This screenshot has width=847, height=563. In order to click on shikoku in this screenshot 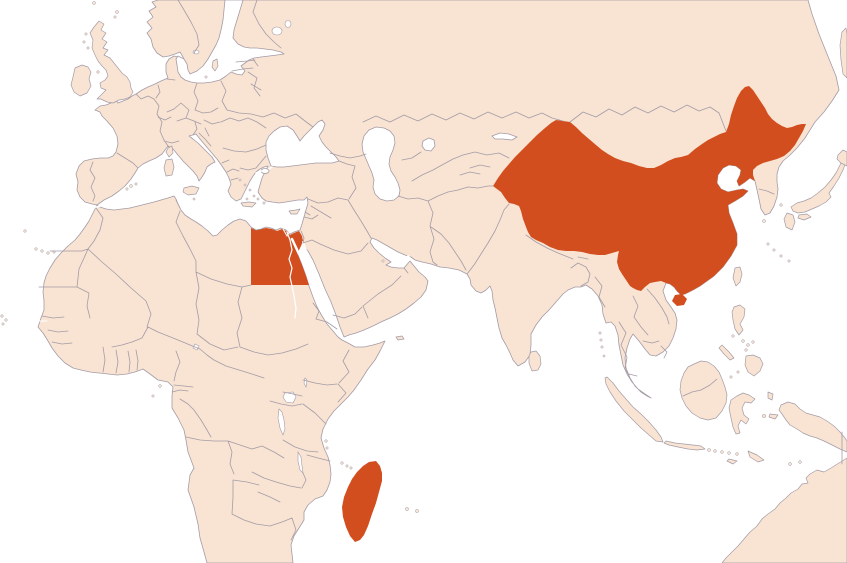, I will do `click(804, 217)`.